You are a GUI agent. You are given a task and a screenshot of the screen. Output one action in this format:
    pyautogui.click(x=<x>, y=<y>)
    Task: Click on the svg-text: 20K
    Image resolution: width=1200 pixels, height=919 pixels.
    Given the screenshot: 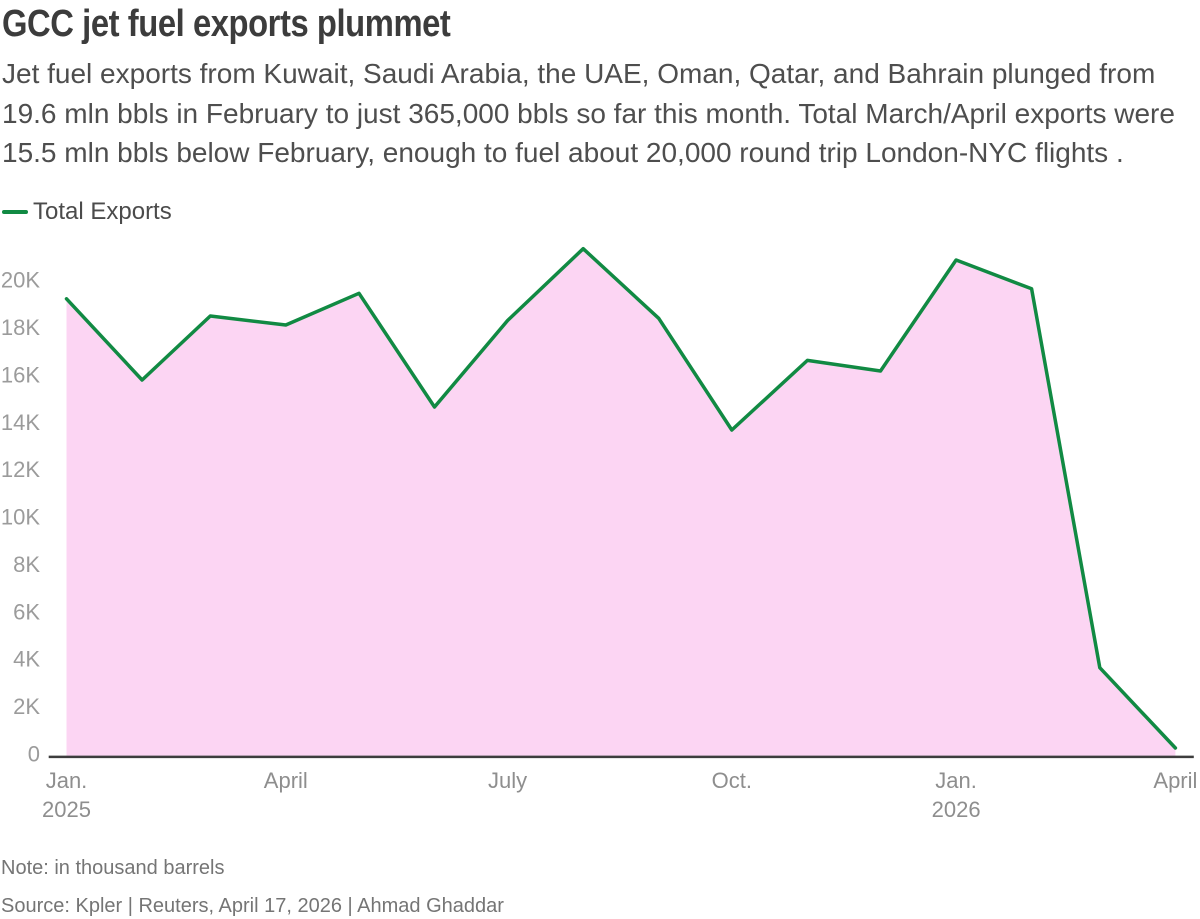 What is the action you would take?
    pyautogui.click(x=20, y=280)
    